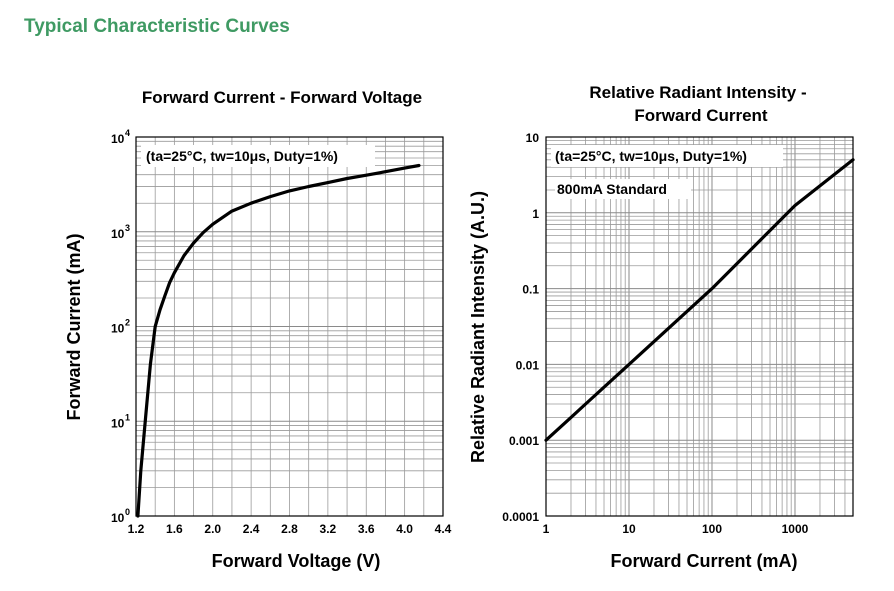 The image size is (894, 591). I want to click on chart2-annotation: (ta=25°C, tw=10μs, Duty=1%), so click(651, 156).